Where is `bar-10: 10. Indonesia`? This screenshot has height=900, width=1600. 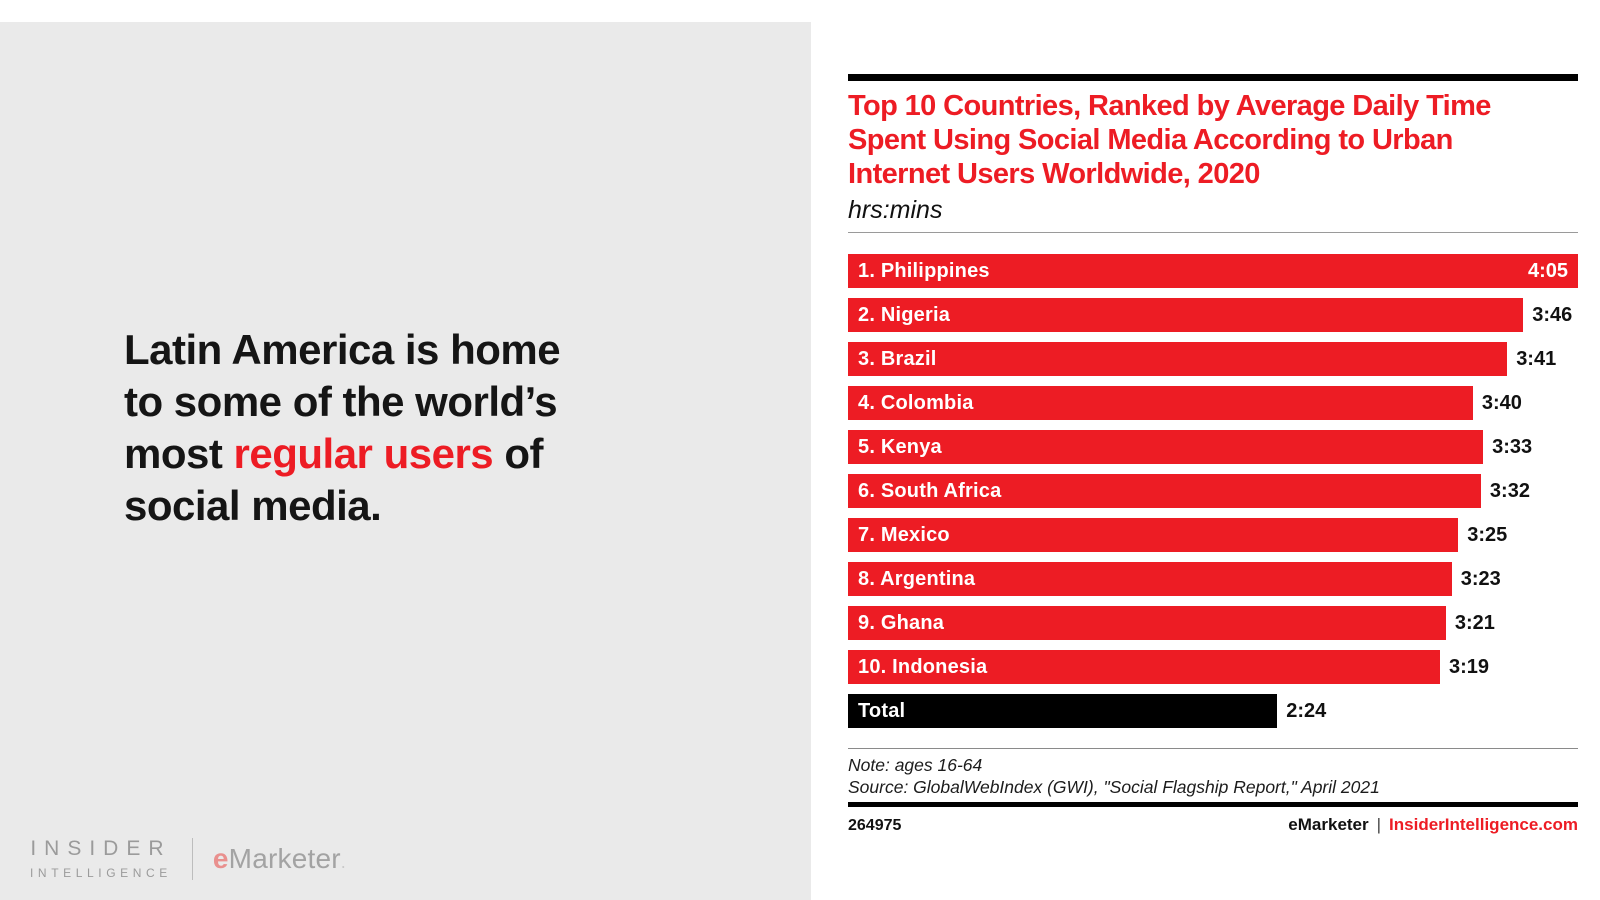 bar-10: 10. Indonesia is located at coordinates (1144, 667).